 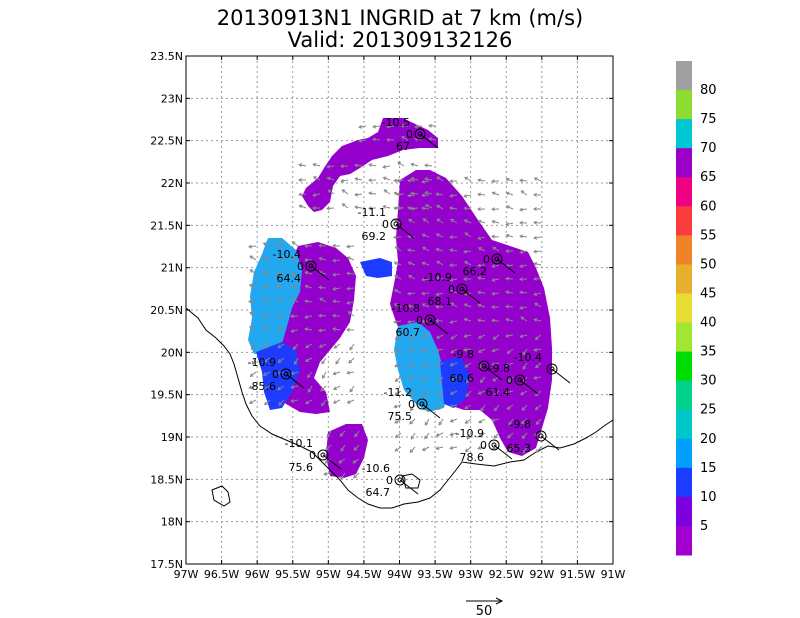 I want to click on y-tick-label: 18.5N, so click(x=166, y=479).